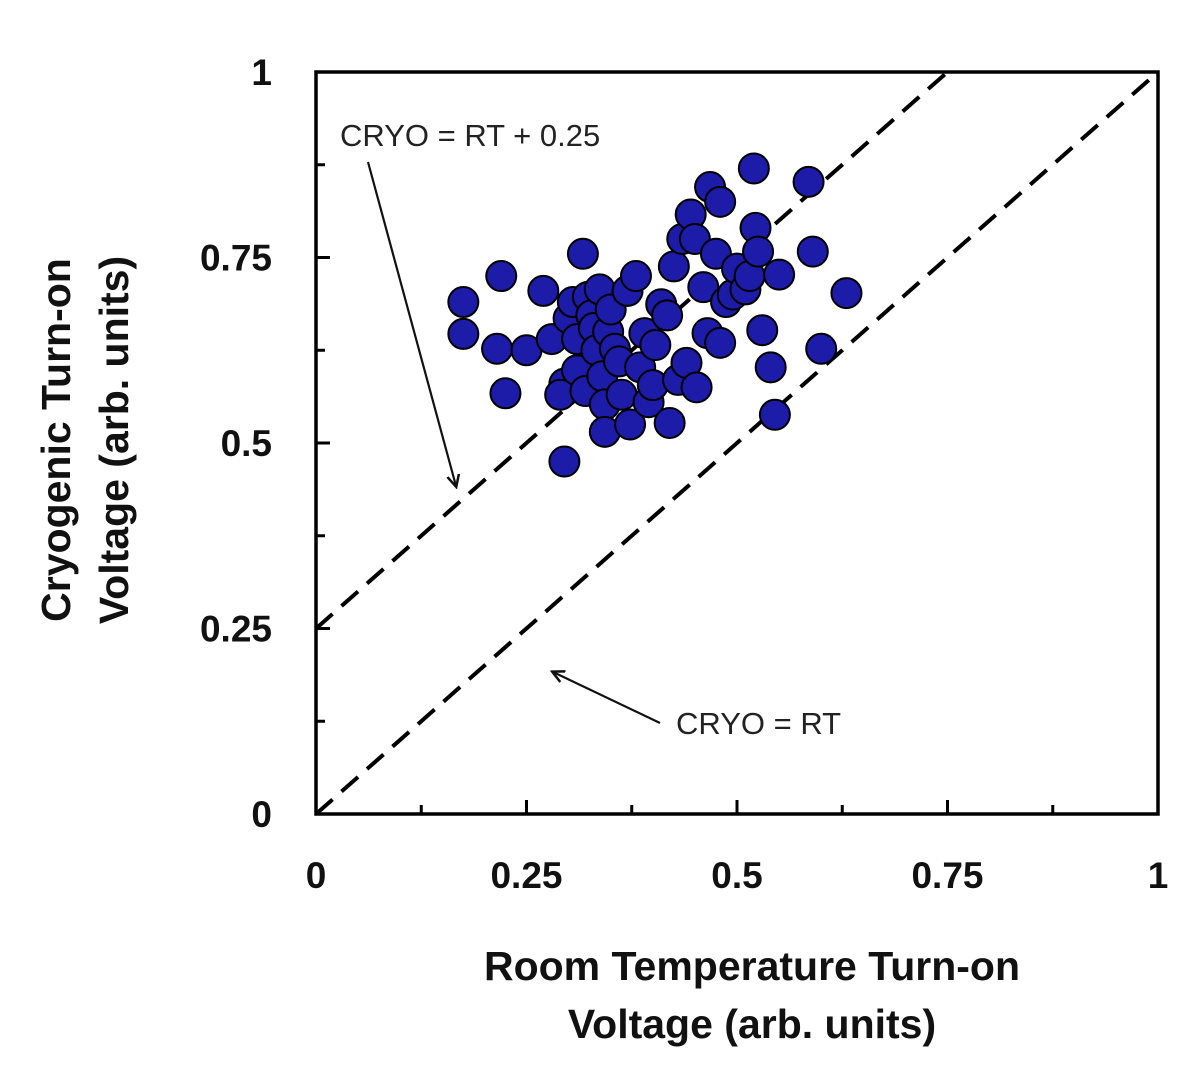 This screenshot has height=1068, width=1200. What do you see at coordinates (56, 440) in the screenshot?
I see `y-axis-title-line-1: Cryogenic Turn-on` at bounding box center [56, 440].